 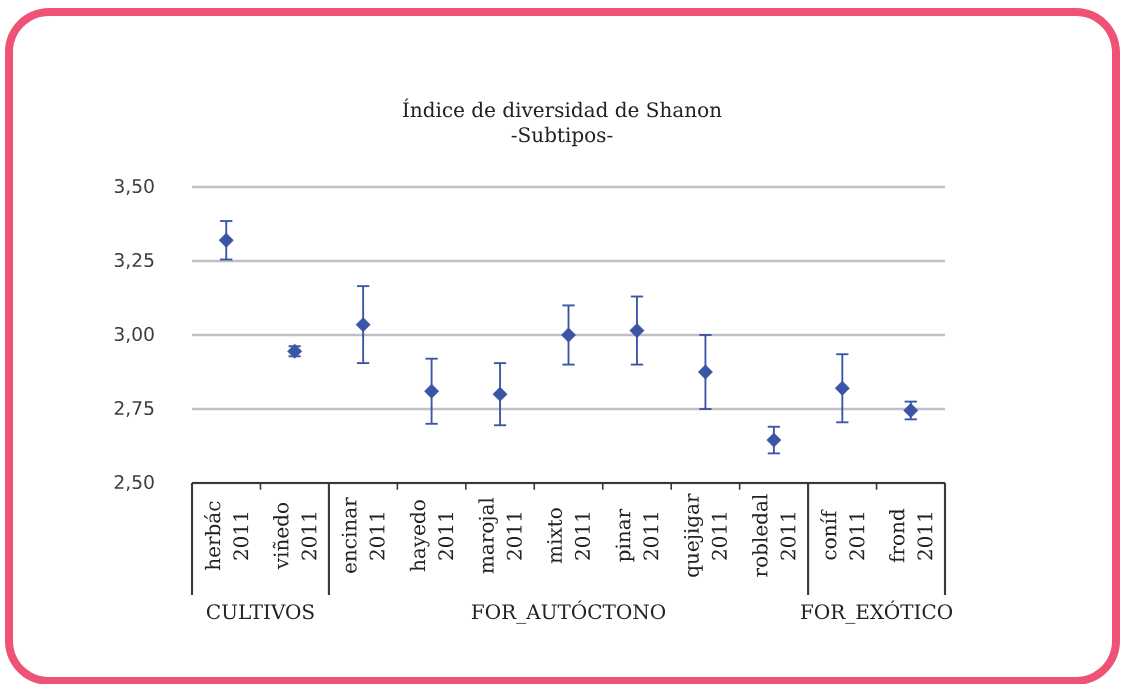 What do you see at coordinates (774, 535) in the screenshot?
I see `x-tick-label: robledal 2011` at bounding box center [774, 535].